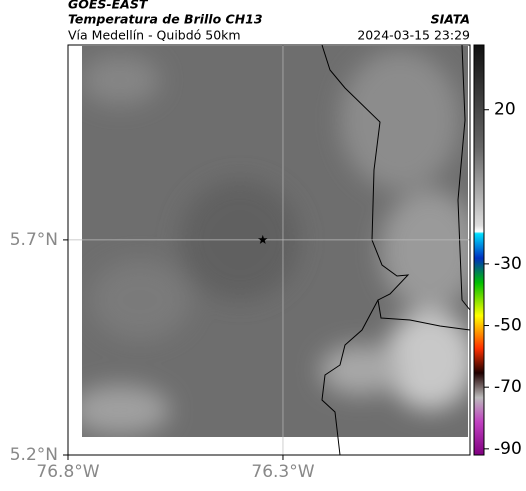 The height and width of the screenshot is (491, 526). What do you see at coordinates (508, 264) in the screenshot?
I see `colorbar-label: -30` at bounding box center [508, 264].